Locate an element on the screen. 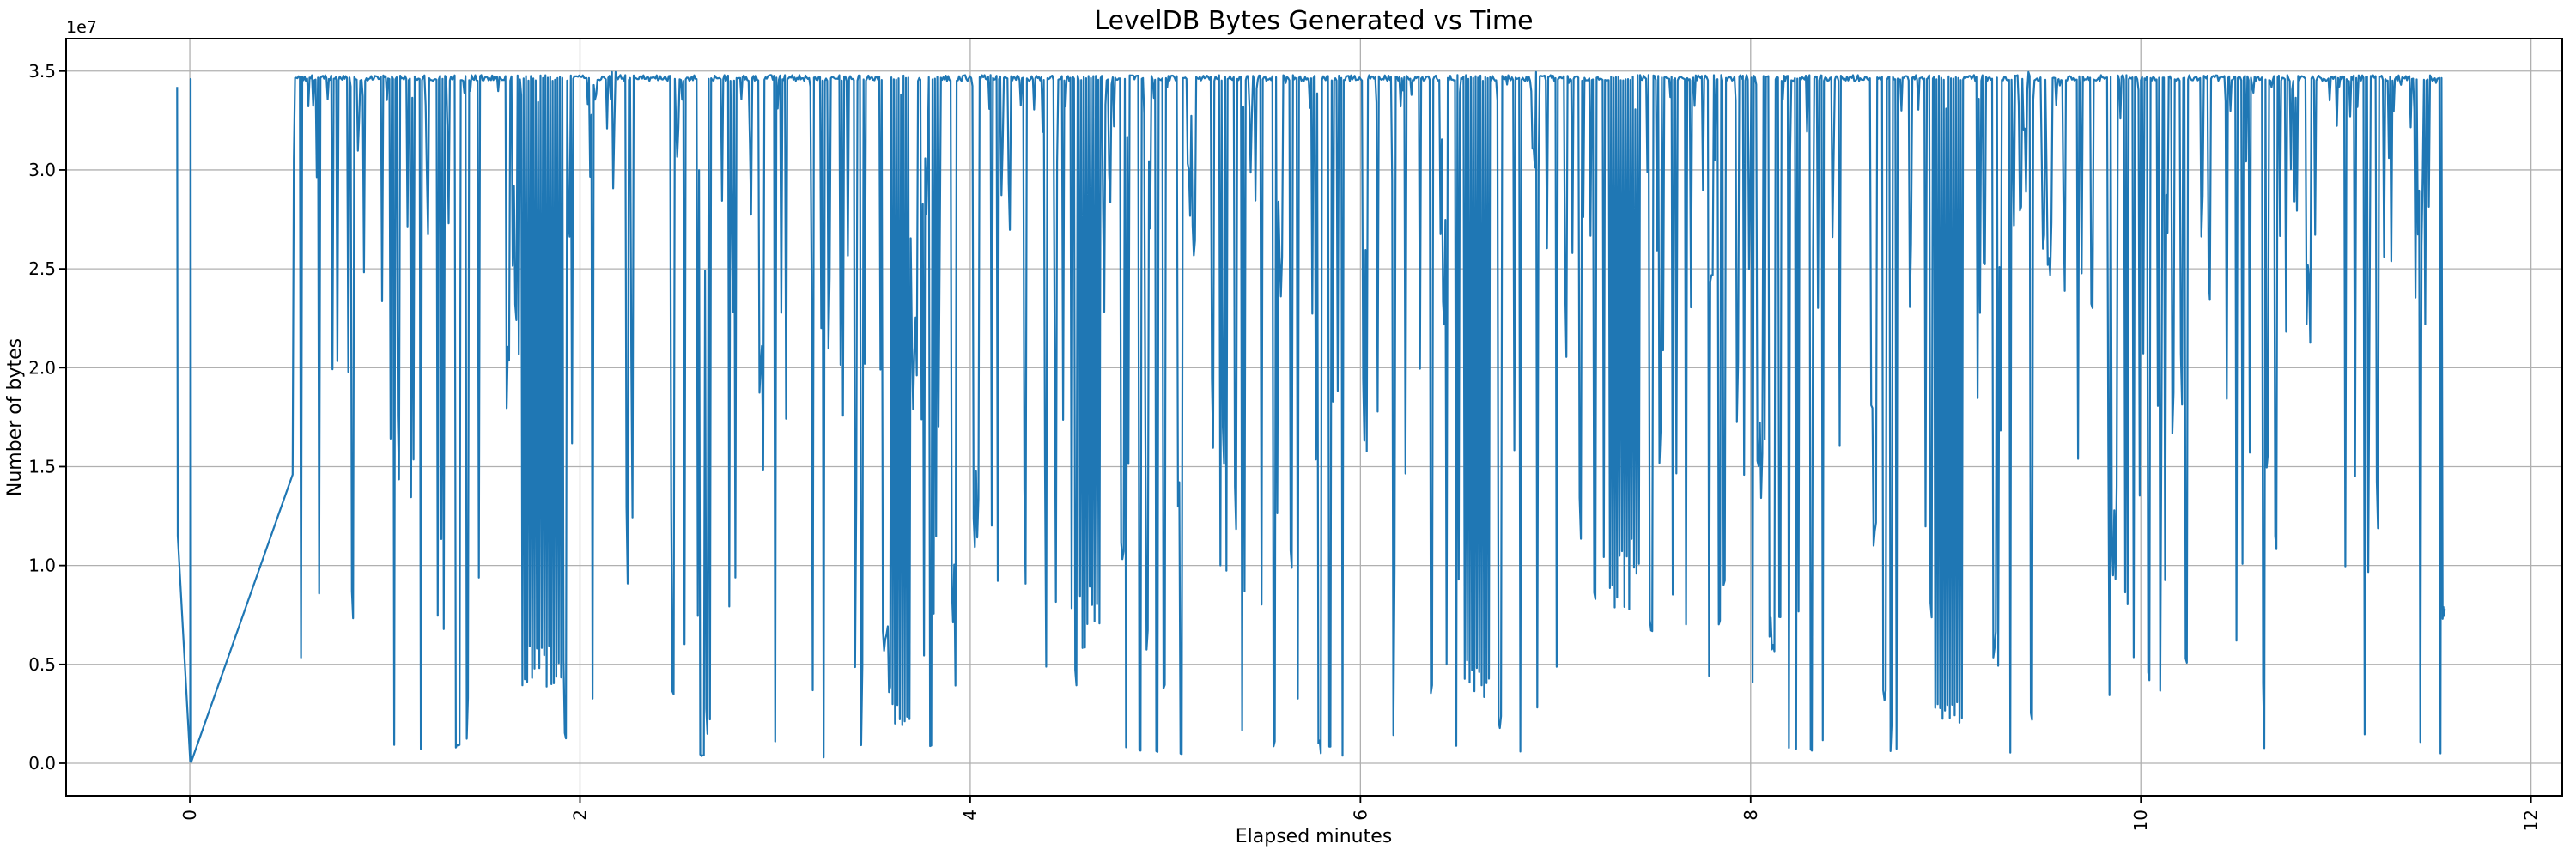  x-tick-label: 12 is located at coordinates (2531, 820).